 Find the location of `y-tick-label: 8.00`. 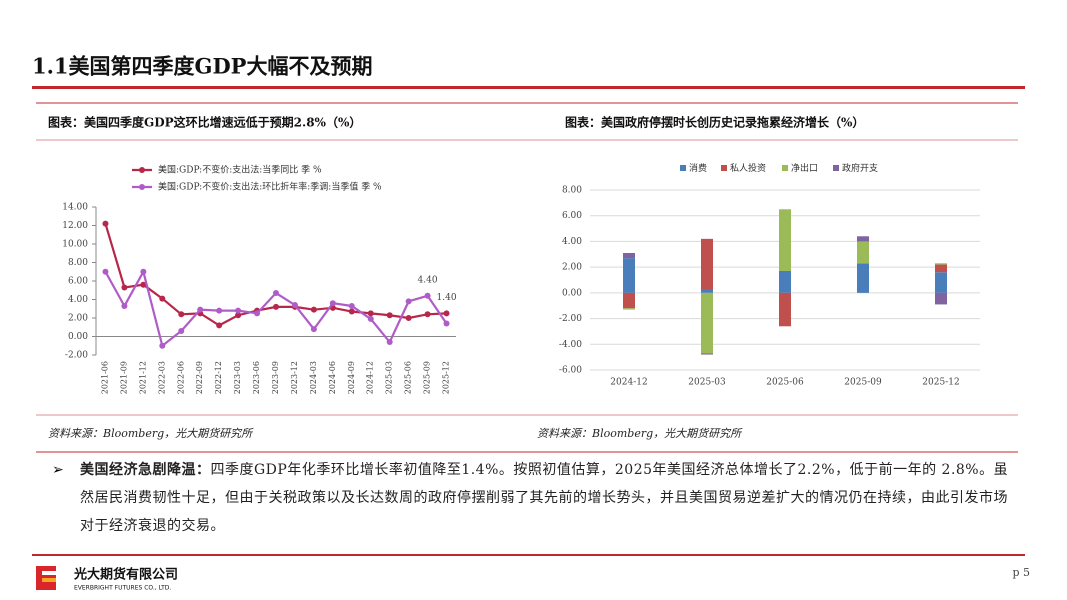

y-tick-label: 8.00 is located at coordinates (78, 263).